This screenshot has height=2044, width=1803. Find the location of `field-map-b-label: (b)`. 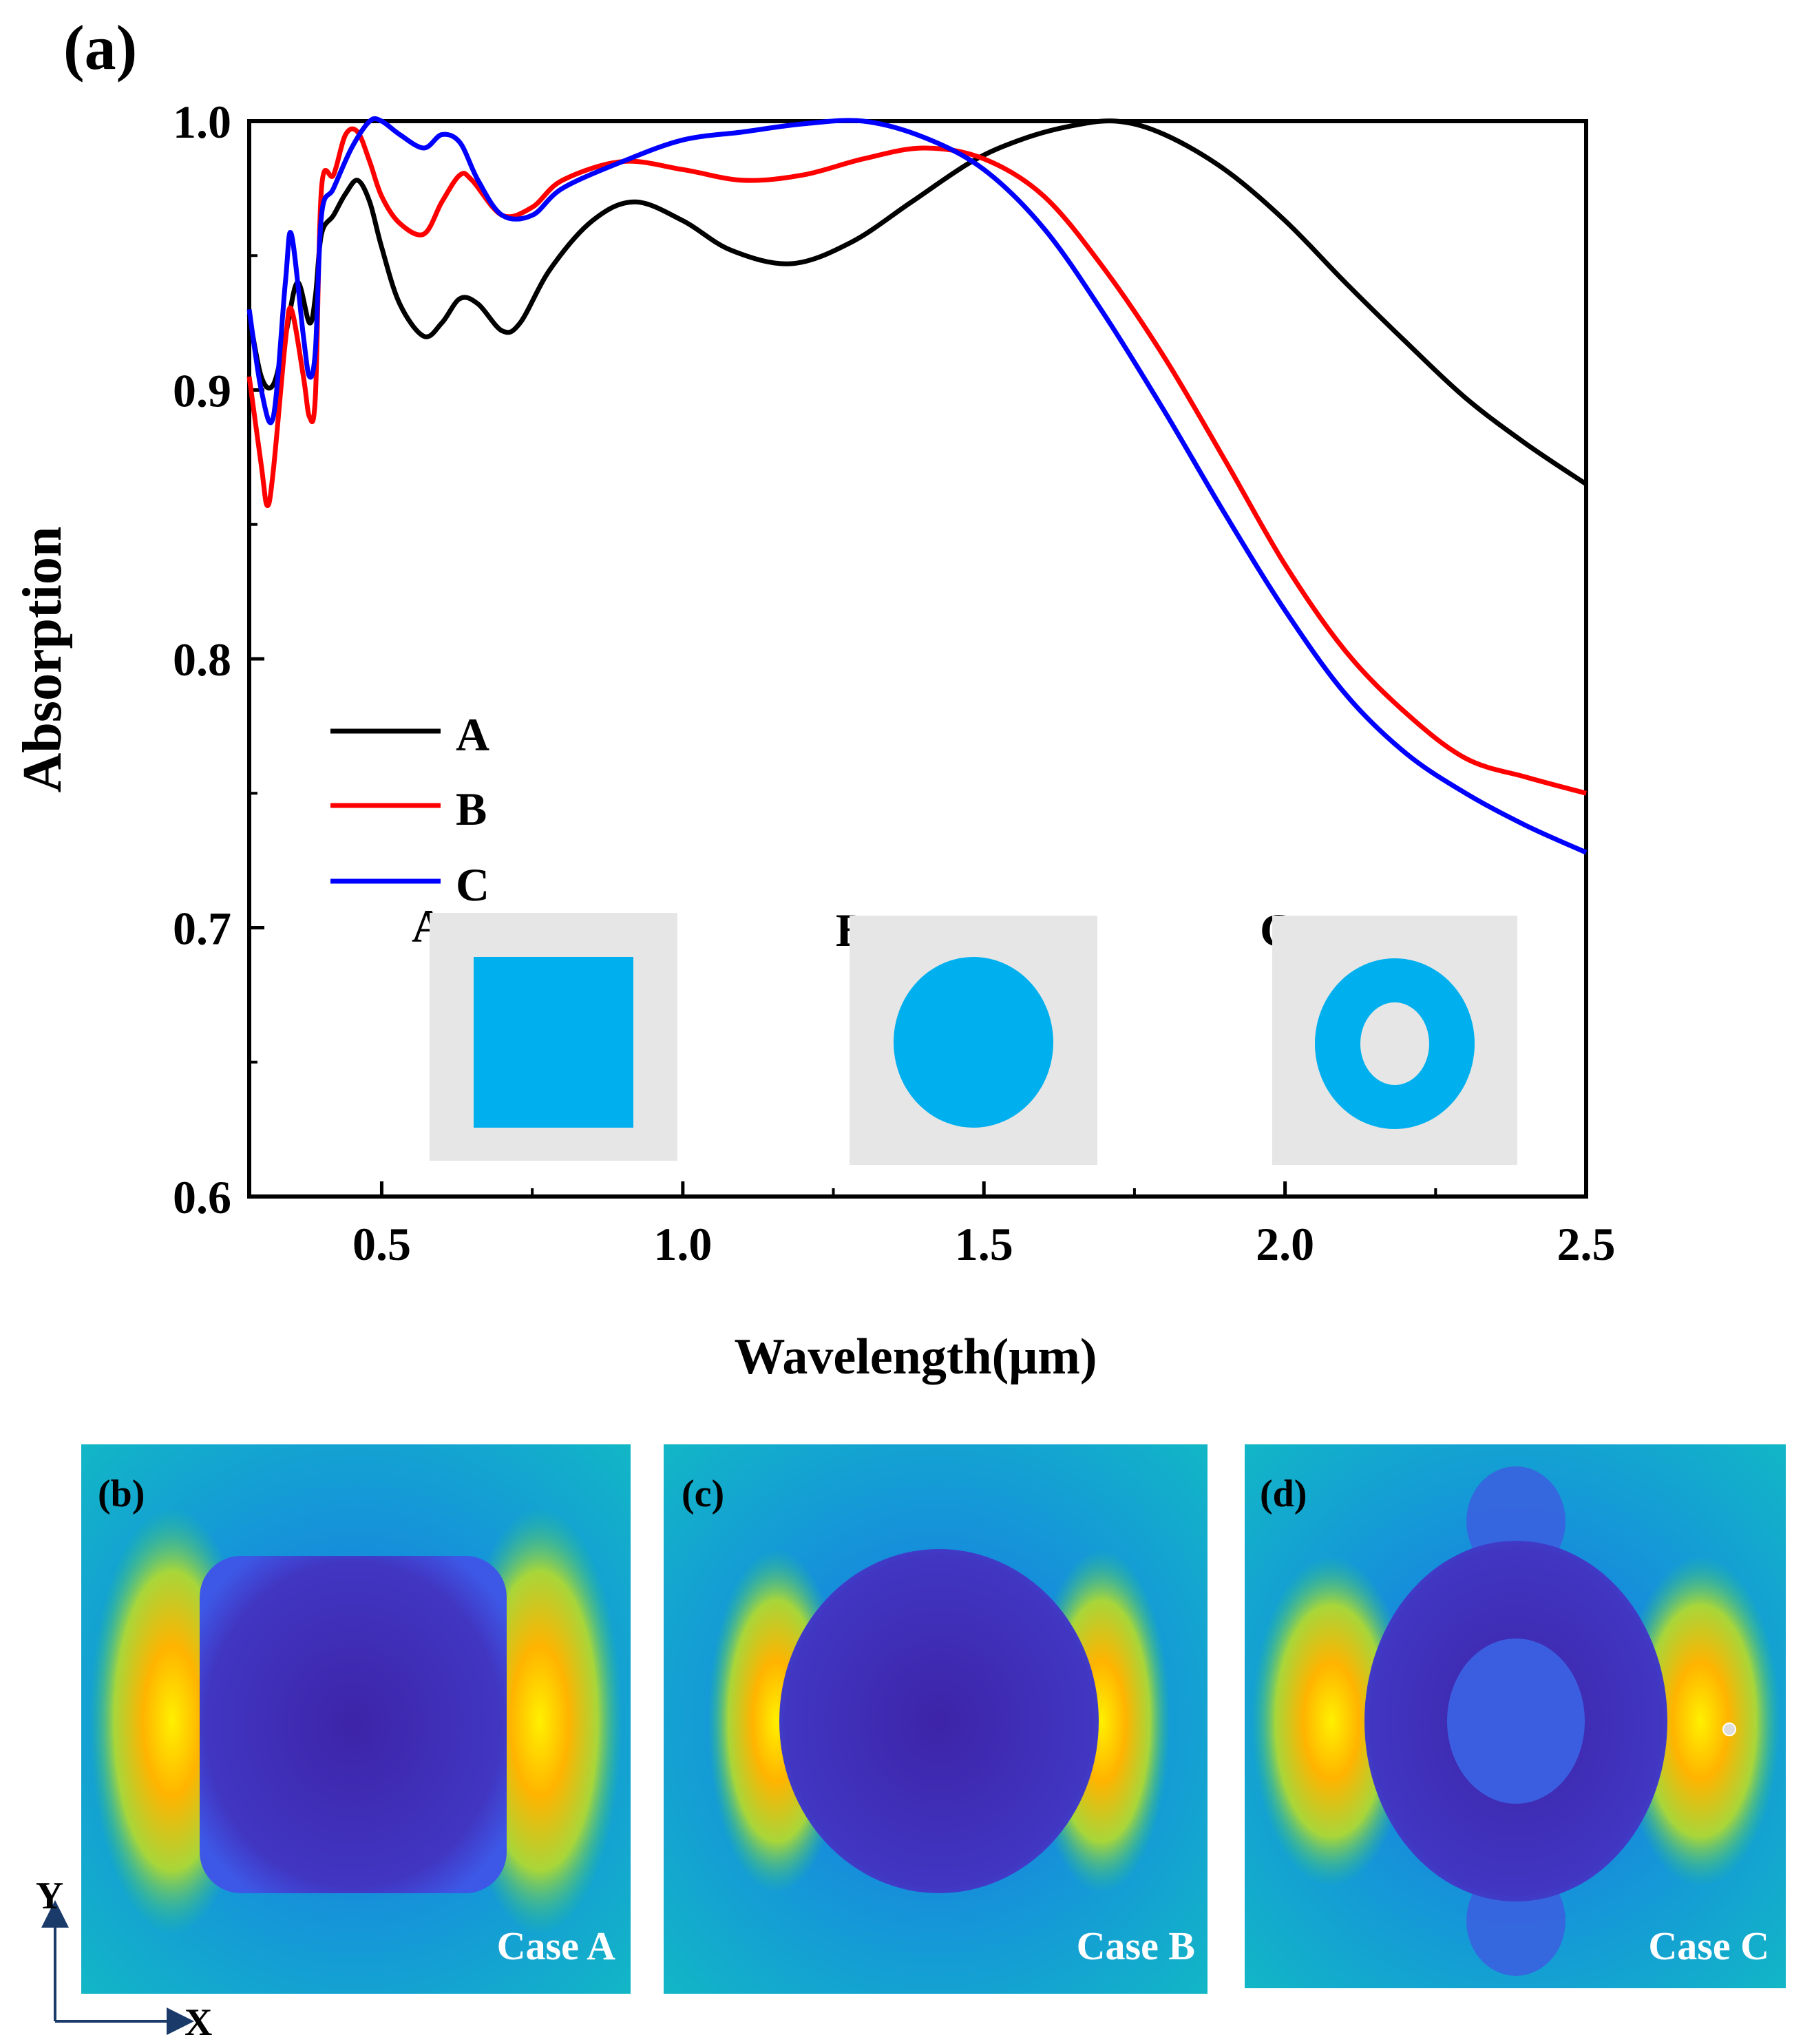

field-map-b-label: (b) is located at coordinates (121, 1494).